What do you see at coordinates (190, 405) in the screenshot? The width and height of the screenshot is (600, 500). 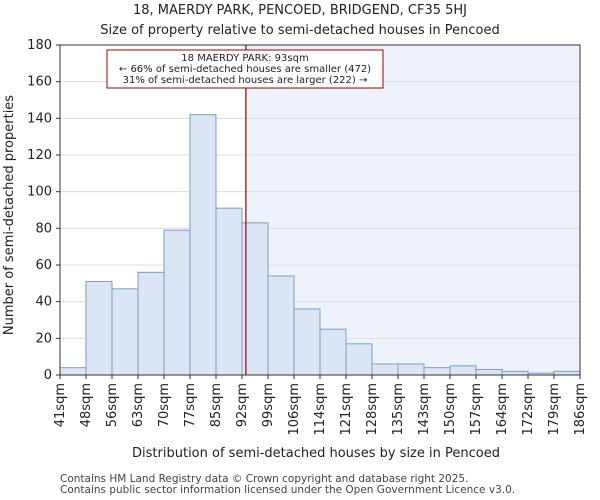 I see `x-tick-label: 77sqm` at bounding box center [190, 405].